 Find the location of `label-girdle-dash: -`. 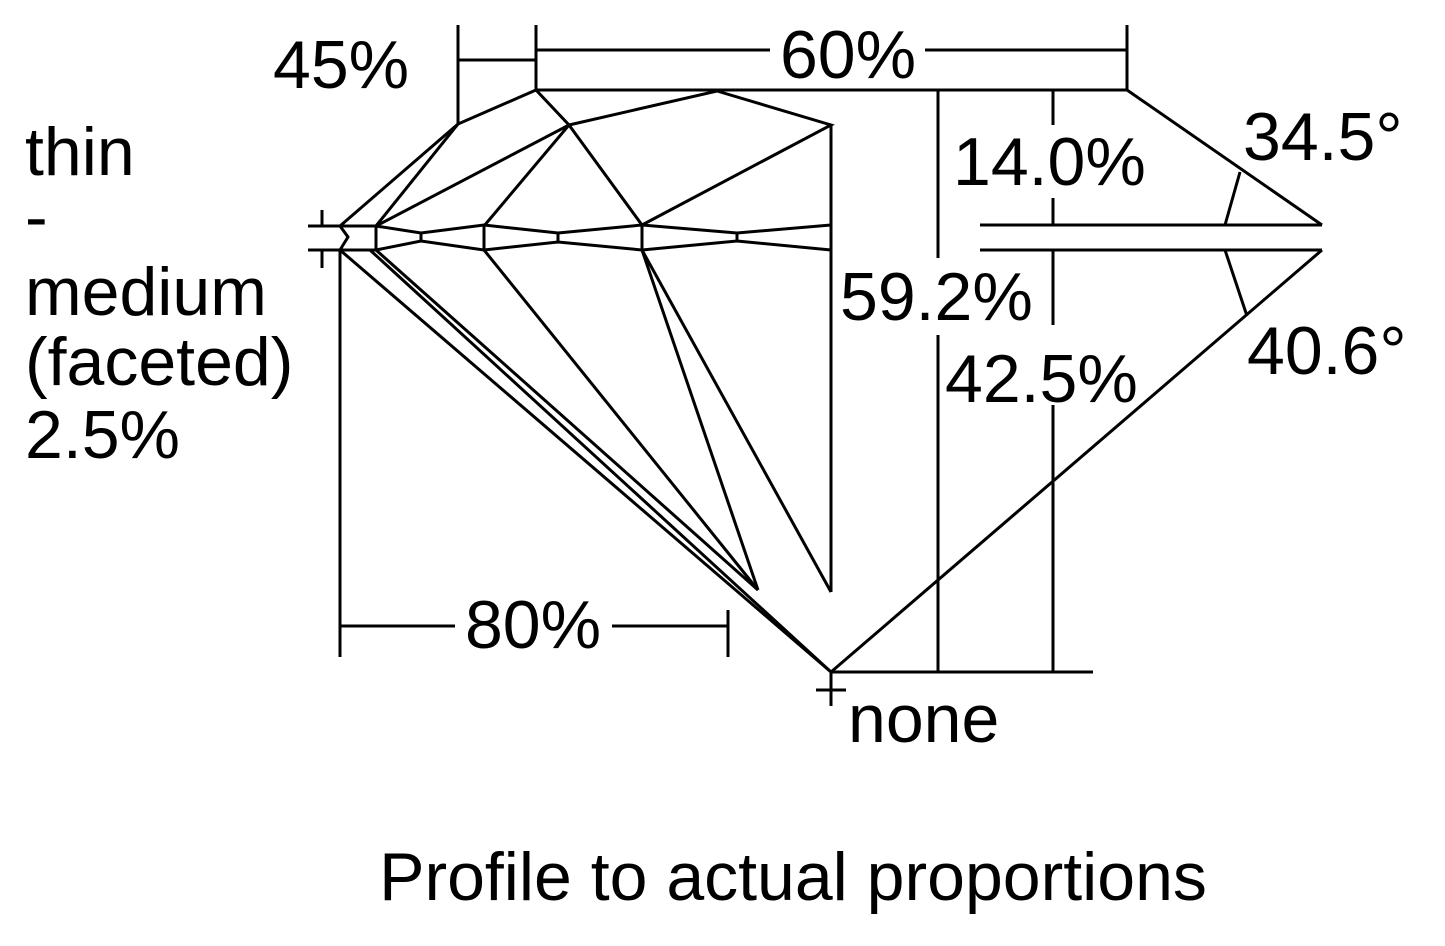

label-girdle-dash: - is located at coordinates (36, 217).